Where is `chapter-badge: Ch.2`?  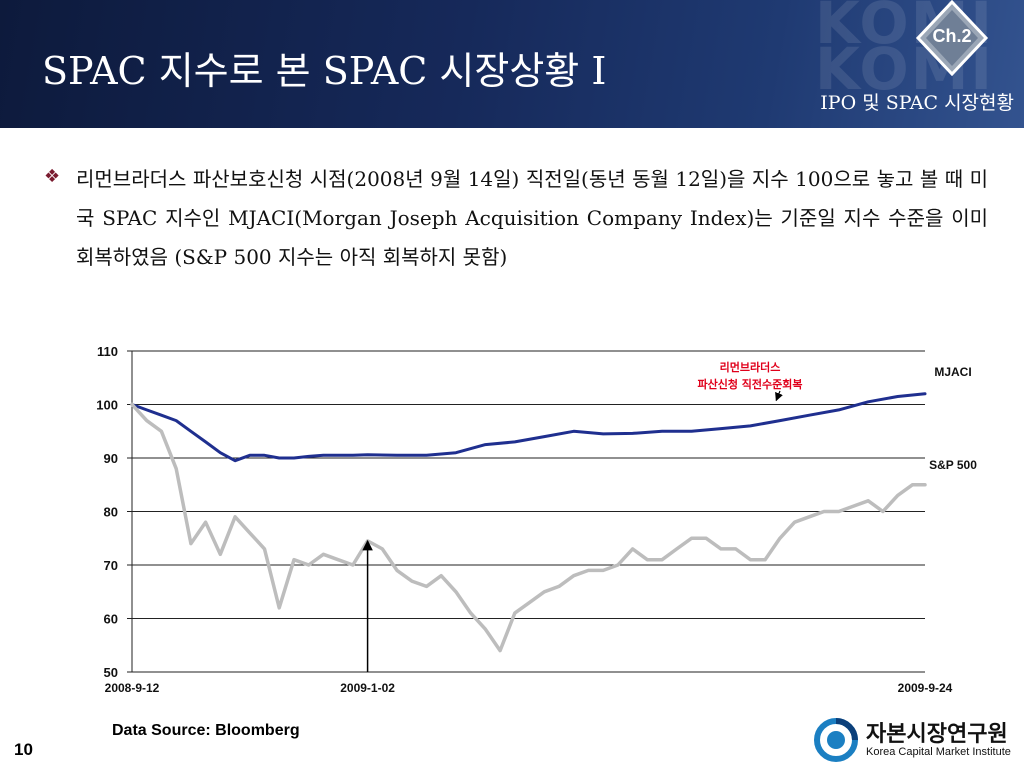
chapter-badge: Ch.2 is located at coordinates (952, 36).